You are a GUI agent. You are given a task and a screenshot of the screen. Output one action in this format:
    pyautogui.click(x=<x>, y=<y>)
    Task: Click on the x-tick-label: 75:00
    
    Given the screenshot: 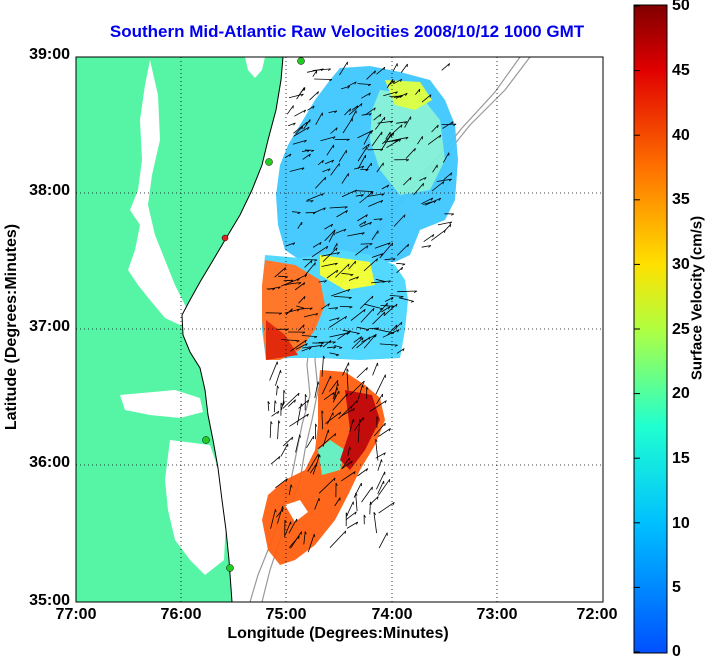 What is the action you would take?
    pyautogui.click(x=286, y=615)
    